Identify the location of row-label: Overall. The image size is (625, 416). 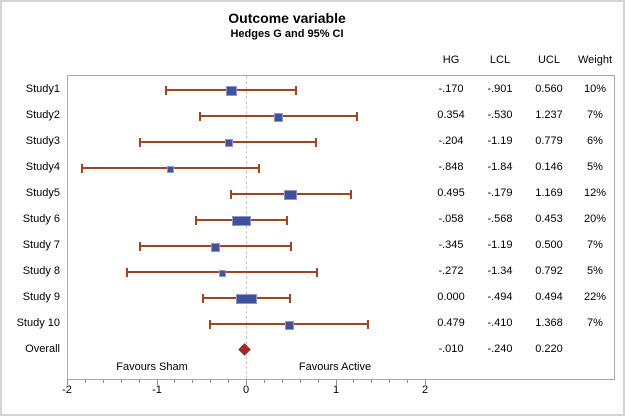
(42, 349).